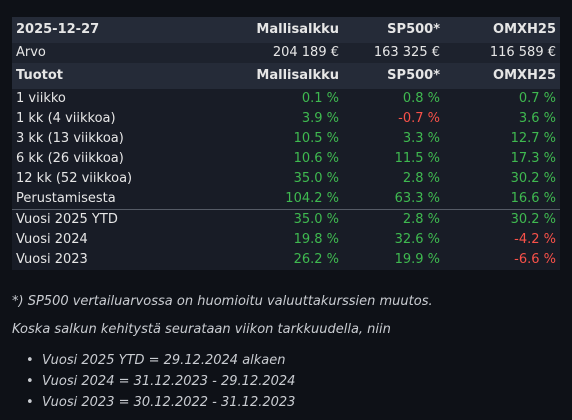 This screenshot has width=572, height=420. What do you see at coordinates (535, 239) in the screenshot?
I see `cell-omxh25: -4.2 %` at bounding box center [535, 239].